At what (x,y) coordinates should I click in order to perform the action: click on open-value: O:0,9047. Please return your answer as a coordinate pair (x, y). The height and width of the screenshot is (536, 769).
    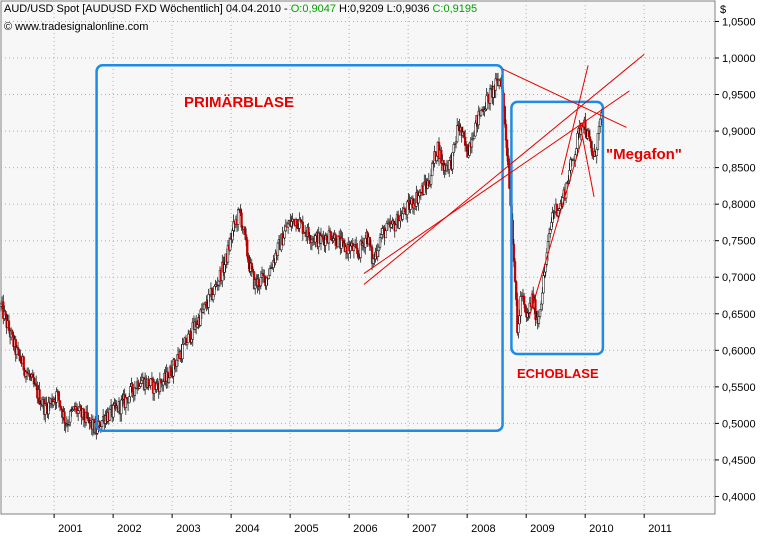
    Looking at the image, I should click on (313, 9).